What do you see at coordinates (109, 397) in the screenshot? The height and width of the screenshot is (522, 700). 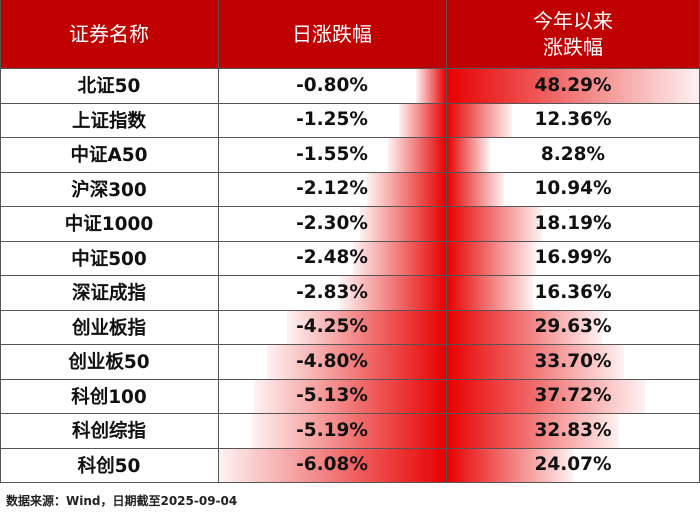 I see `security-name-cell: 科创100` at bounding box center [109, 397].